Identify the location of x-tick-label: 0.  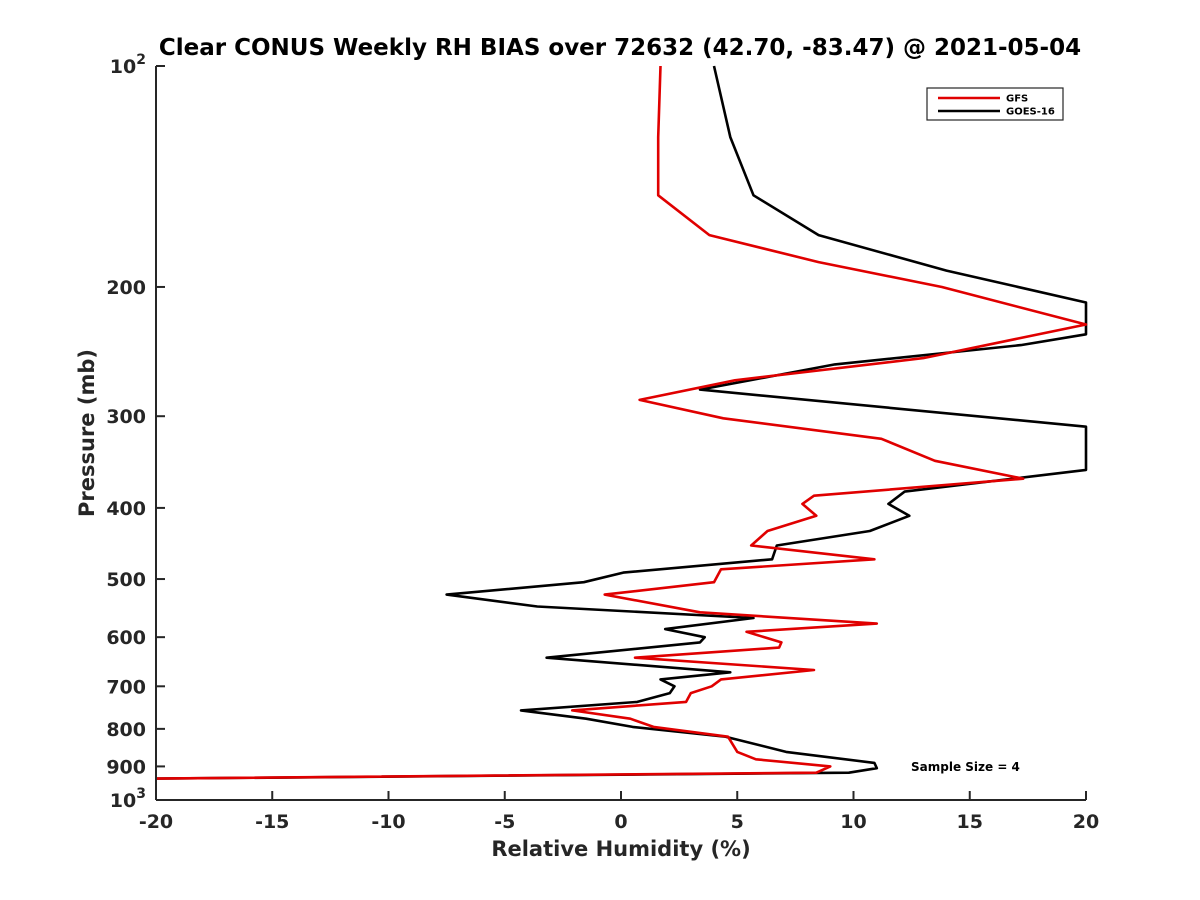
(620, 822).